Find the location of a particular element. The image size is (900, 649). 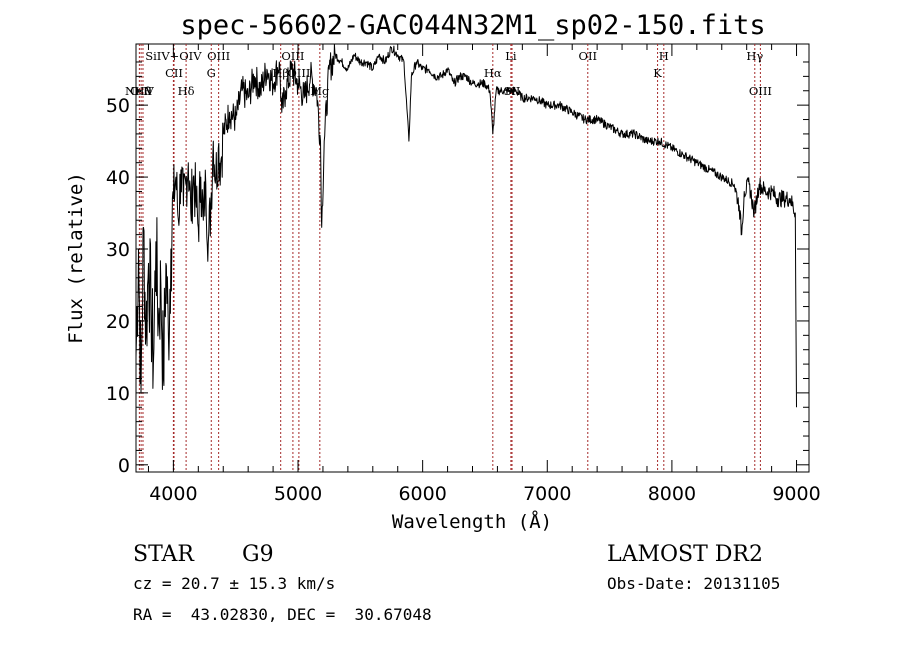

spectral-line-label: Hθ is located at coordinates (143, 91).